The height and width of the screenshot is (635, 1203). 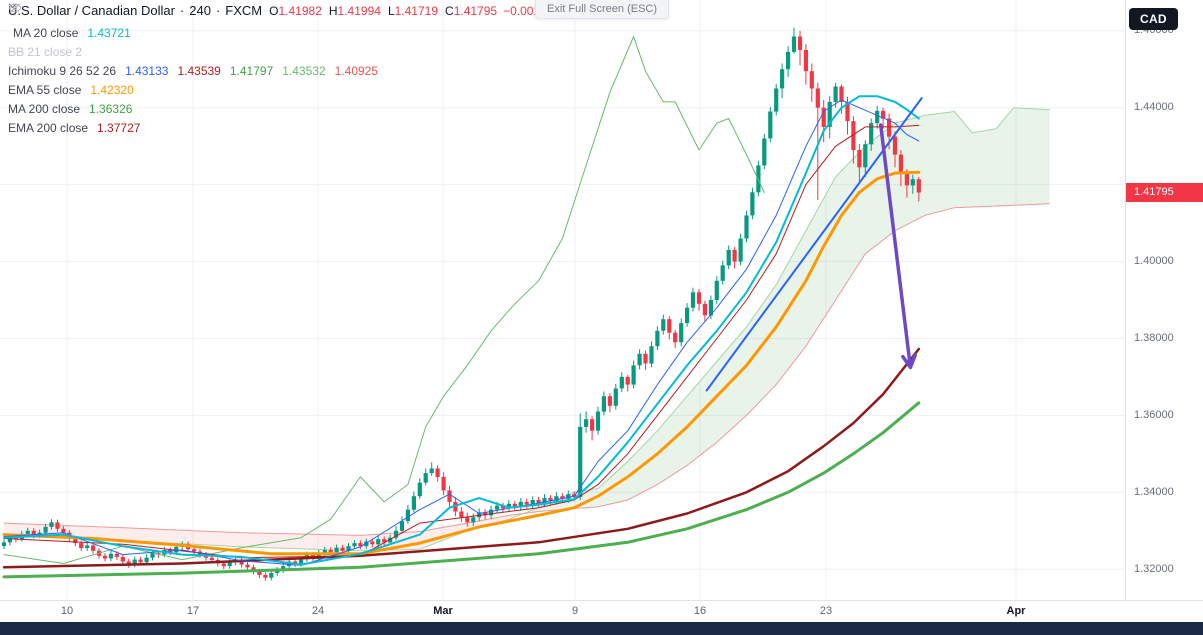 I want to click on price-axis-label: 1.40000, so click(x=1154, y=261).